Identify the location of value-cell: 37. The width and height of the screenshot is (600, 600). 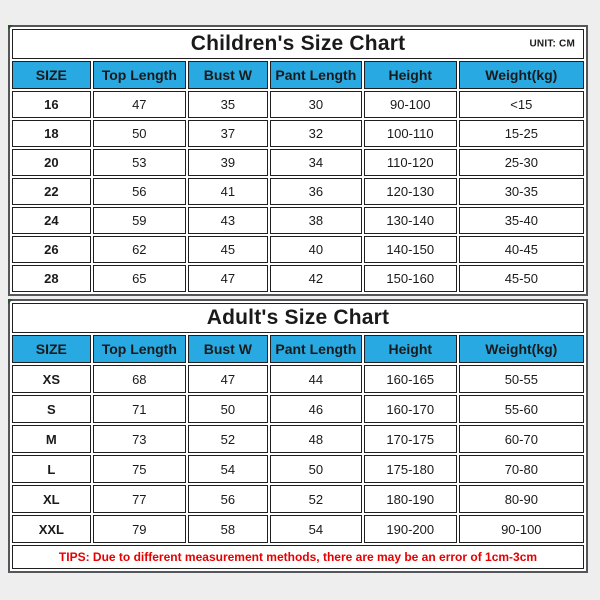
(227, 133).